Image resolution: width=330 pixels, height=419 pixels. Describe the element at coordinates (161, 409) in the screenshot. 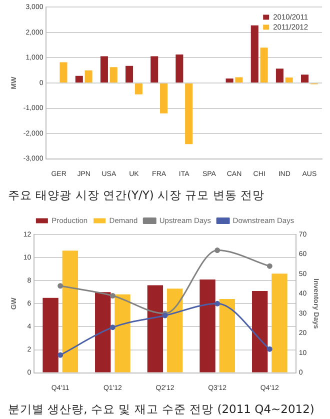

I see `text: 분기별 생산량, 수요 및 재고 수준 전망 (2011 Q4~2012)` at that location.